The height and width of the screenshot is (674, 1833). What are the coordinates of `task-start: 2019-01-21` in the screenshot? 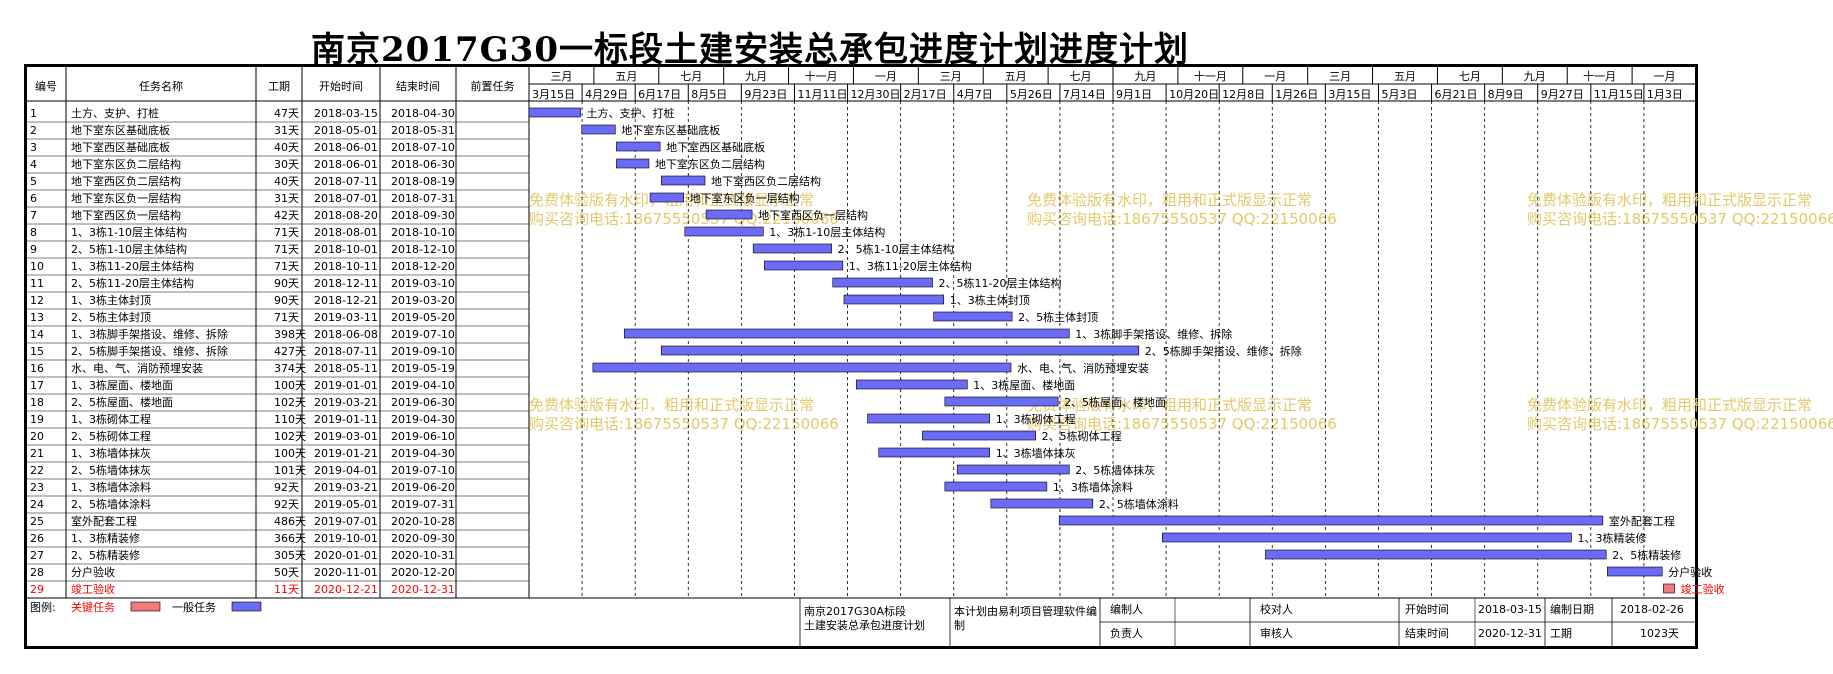 It's located at (346, 453).